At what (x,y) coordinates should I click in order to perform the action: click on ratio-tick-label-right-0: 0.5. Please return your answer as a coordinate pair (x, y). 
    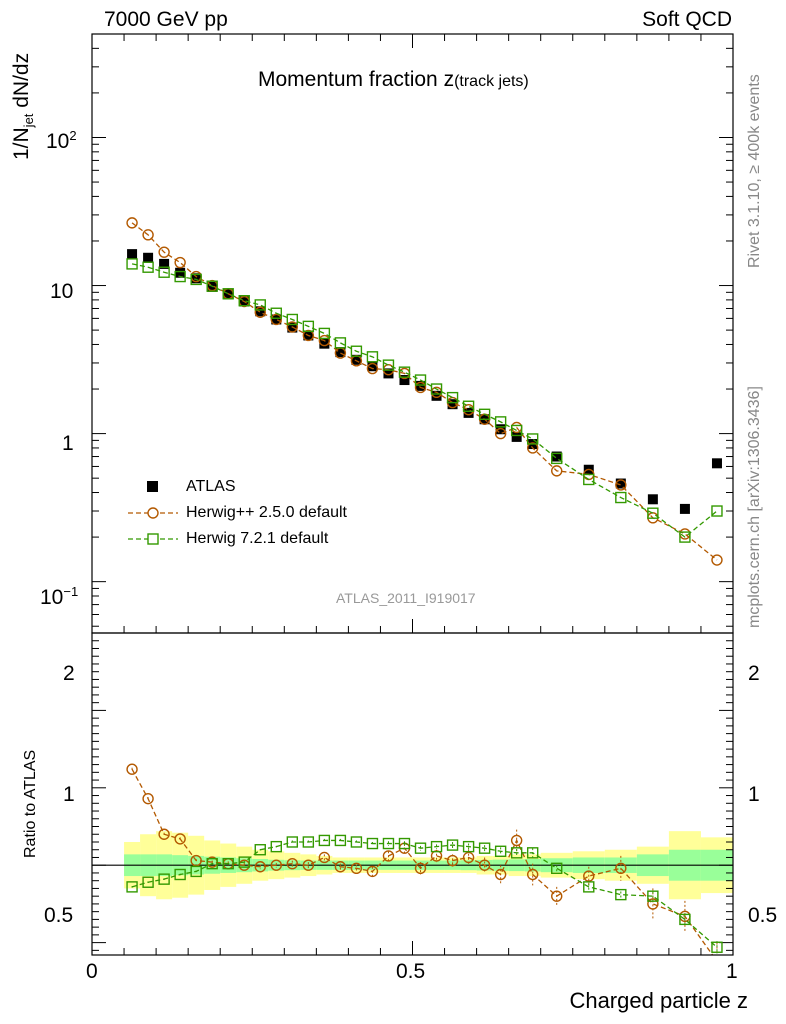
    Looking at the image, I should click on (763, 915).